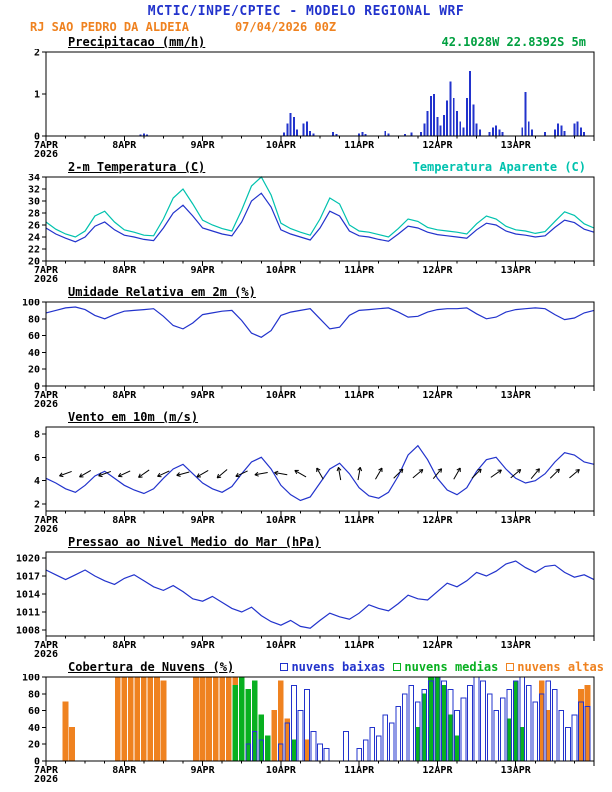 The width and height of the screenshot is (612, 792). What do you see at coordinates (34, 319) in the screenshot?
I see `svg-text: 80` at bounding box center [34, 319].